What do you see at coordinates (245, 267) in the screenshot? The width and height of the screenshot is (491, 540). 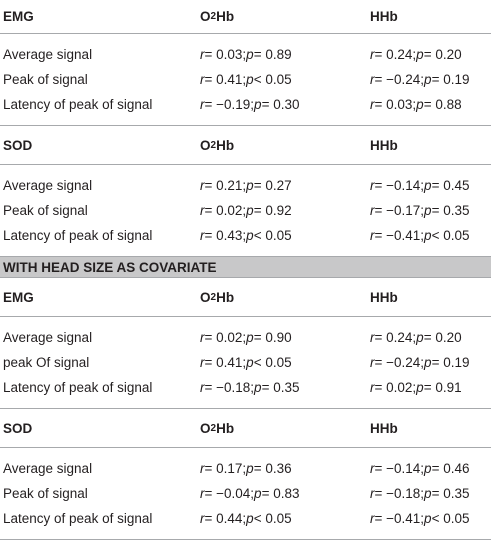 I see `covariate-band: WITH HEAD SIZE AS COVARIATE` at bounding box center [245, 267].